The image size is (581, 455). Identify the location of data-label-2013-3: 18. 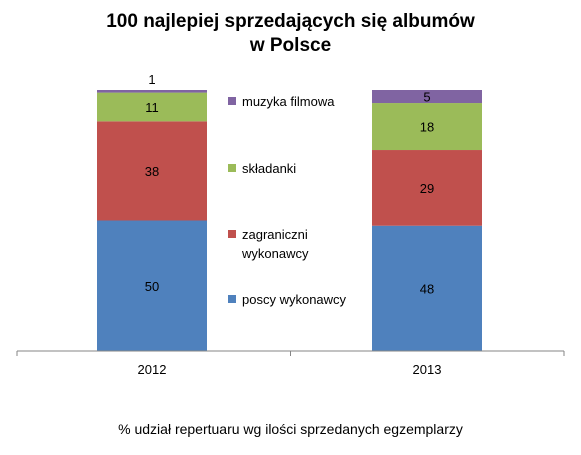
(427, 127).